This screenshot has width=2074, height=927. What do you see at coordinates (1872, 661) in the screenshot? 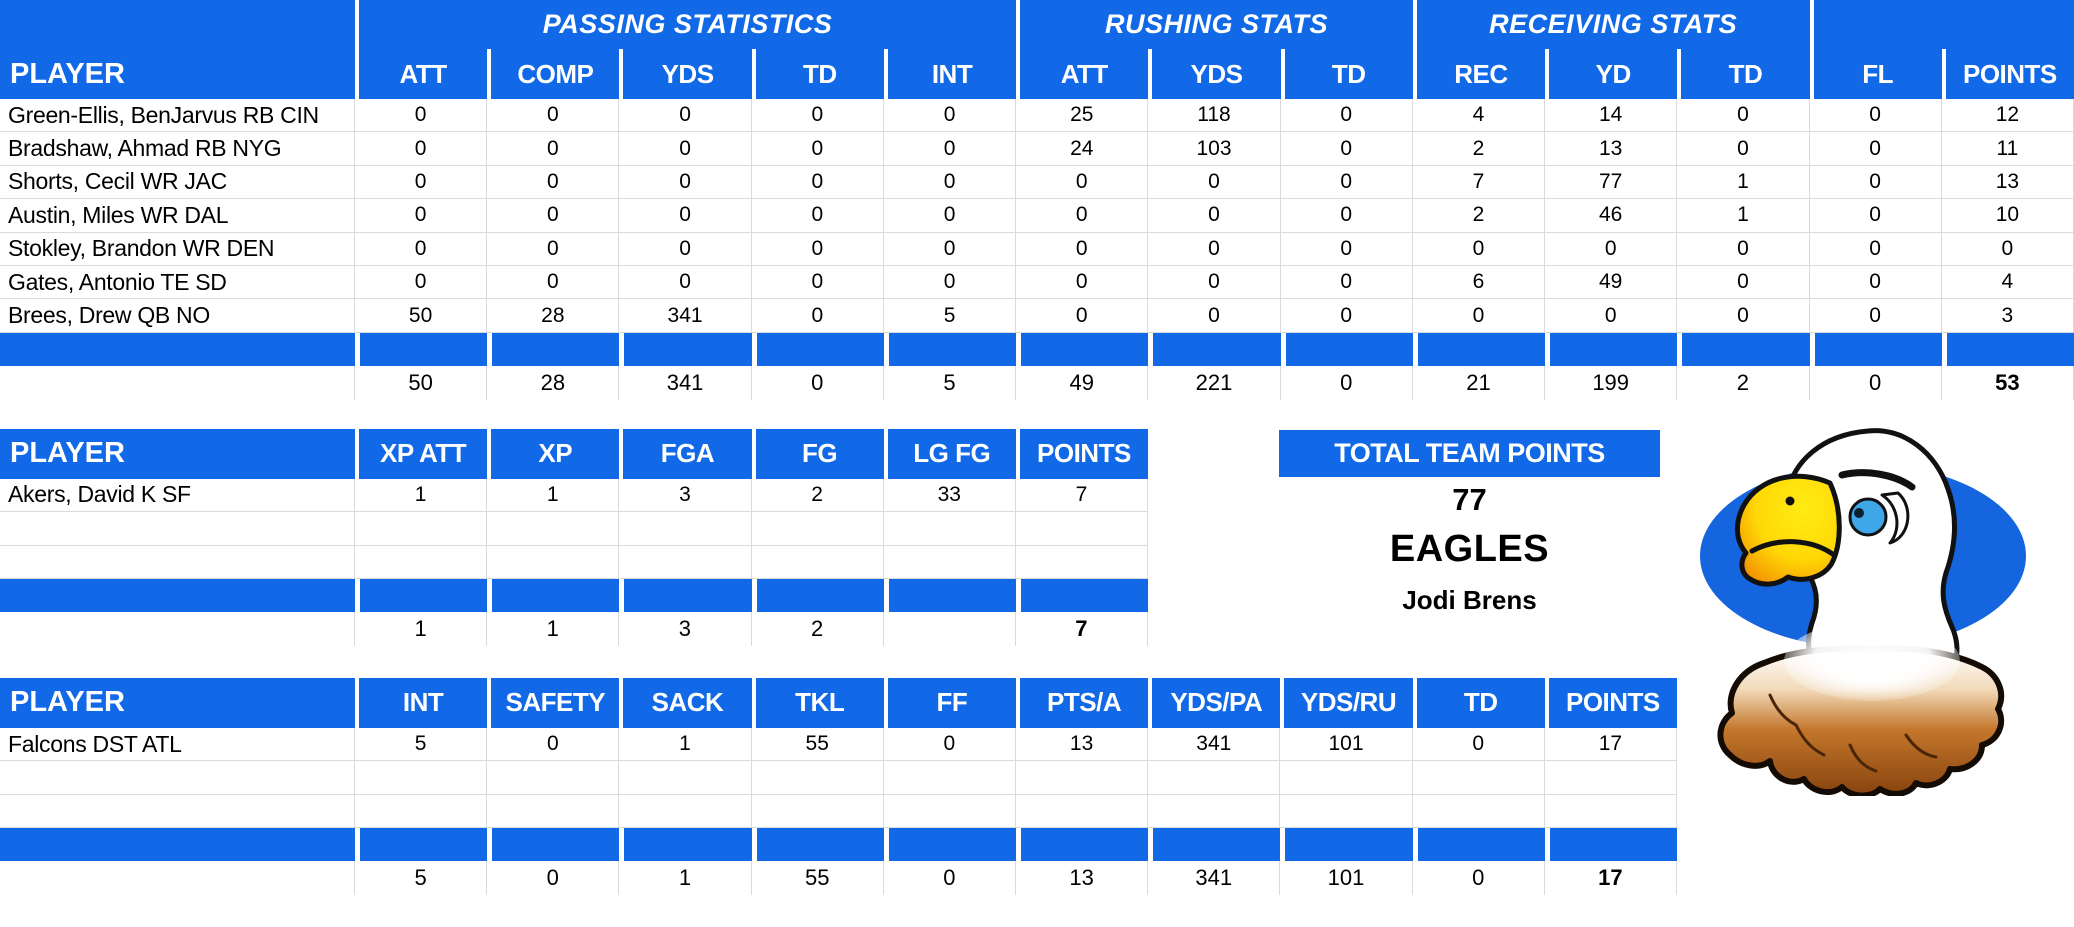
I see `eagle-chest-highlight` at bounding box center [1872, 661].